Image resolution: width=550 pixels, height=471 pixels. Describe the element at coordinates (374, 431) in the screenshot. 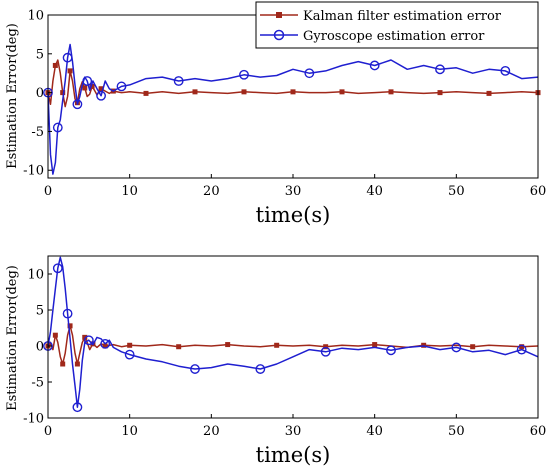

I see `bottom-x-tick-label: 40` at that location.